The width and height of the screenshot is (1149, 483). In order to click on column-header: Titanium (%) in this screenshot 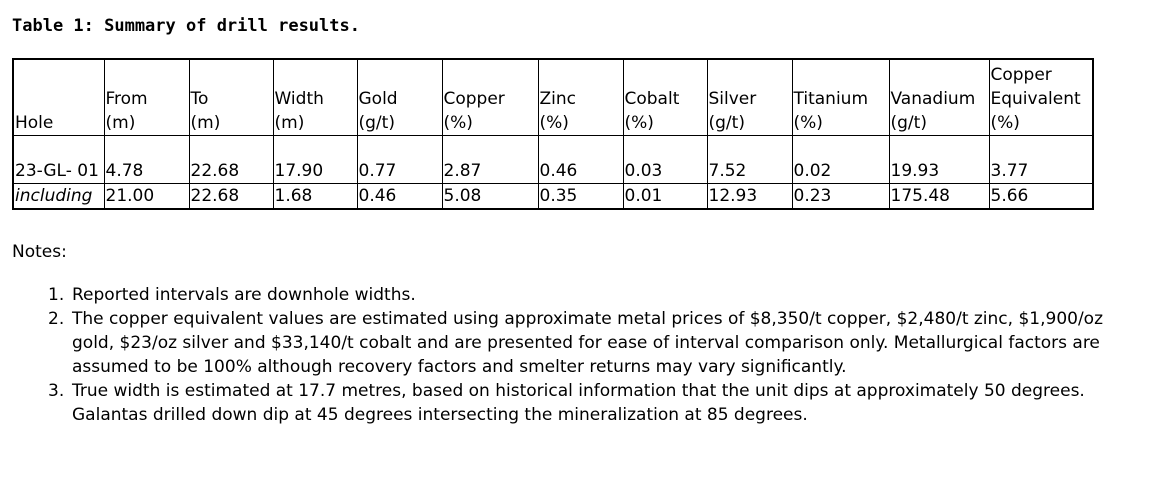, I will do `click(840, 97)`.